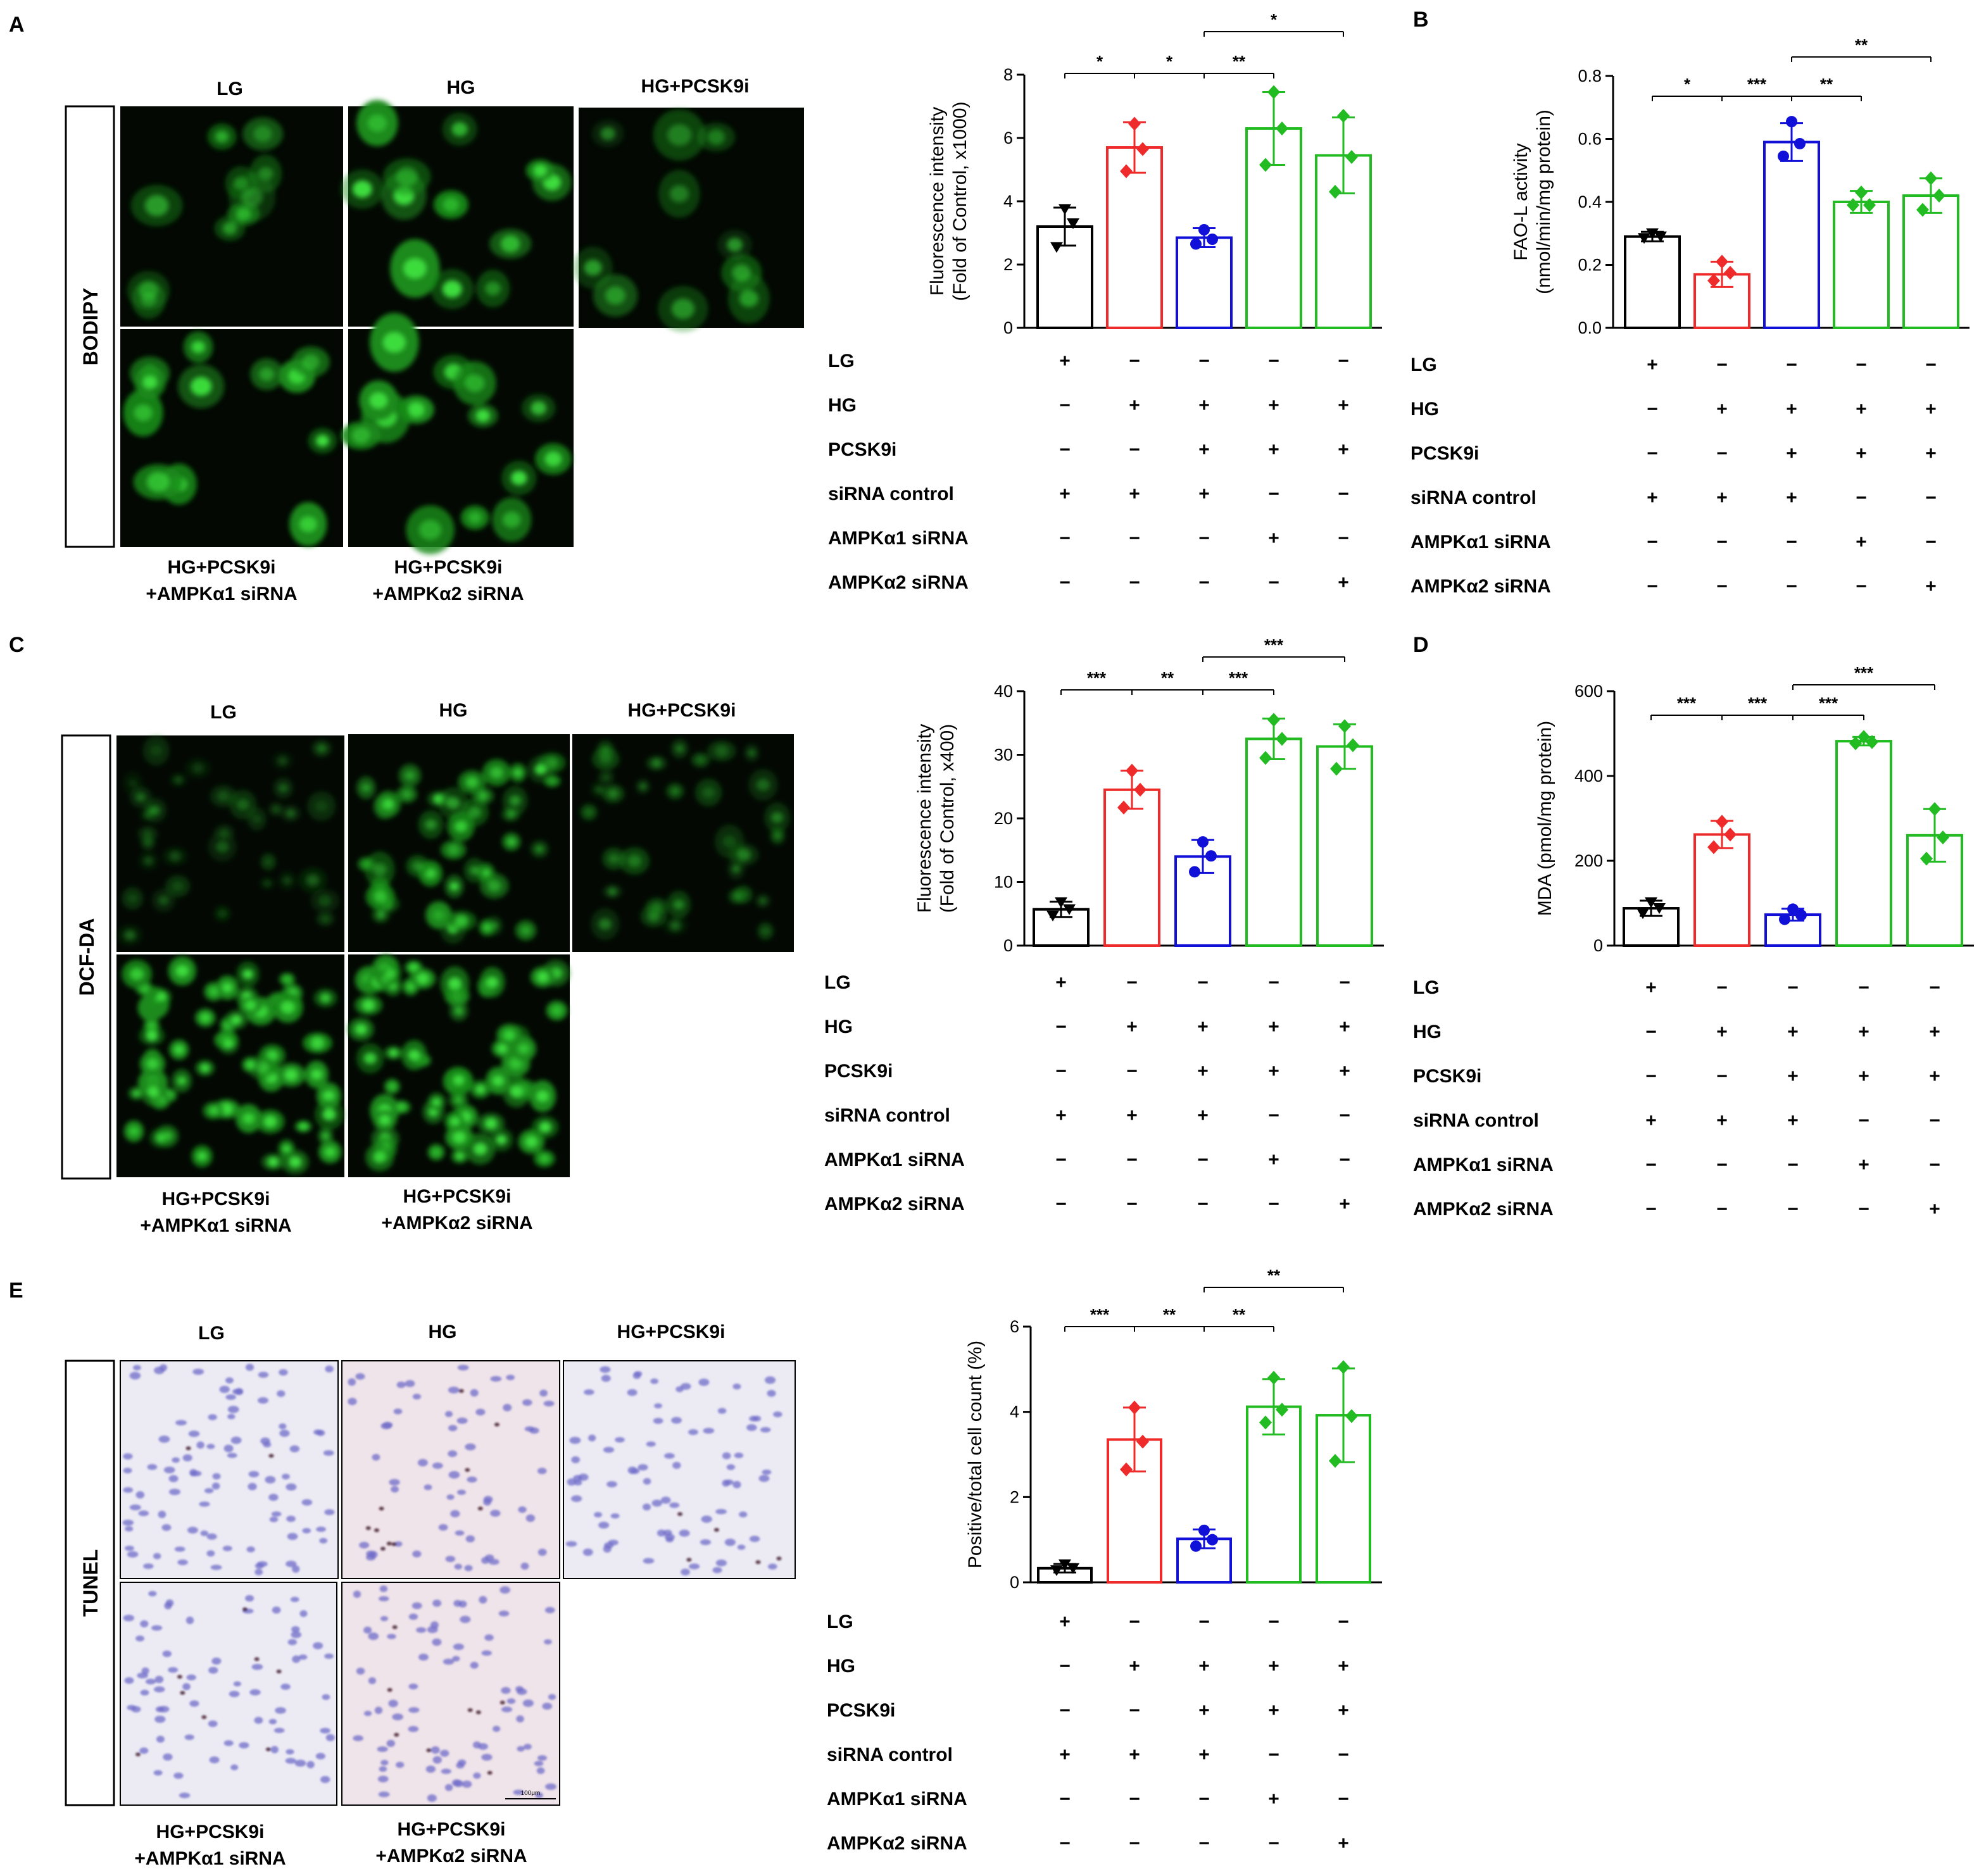 The width and height of the screenshot is (1979, 1876). What do you see at coordinates (1543, 201) in the screenshot?
I see `y-axis-label: (nmol/min/mg protein)` at bounding box center [1543, 201].